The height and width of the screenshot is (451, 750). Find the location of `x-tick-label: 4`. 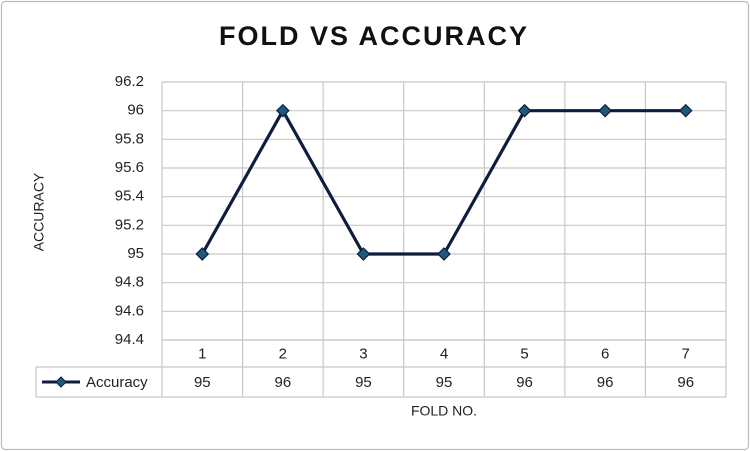

x-tick-label: 4 is located at coordinates (444, 353).